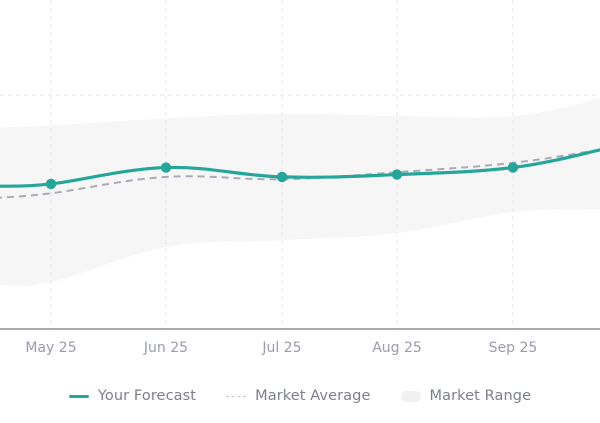 The image size is (600, 423). Describe the element at coordinates (513, 348) in the screenshot. I see `x-tick-label: Sep 25` at that location.